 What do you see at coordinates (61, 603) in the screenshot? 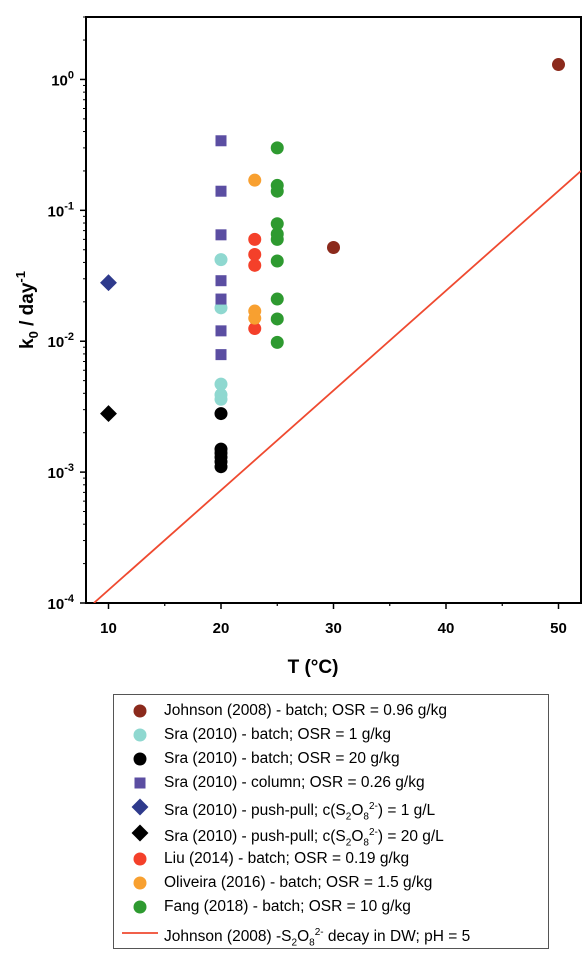
I see `y-tick-label: 10⁻⁴` at bounding box center [61, 603].